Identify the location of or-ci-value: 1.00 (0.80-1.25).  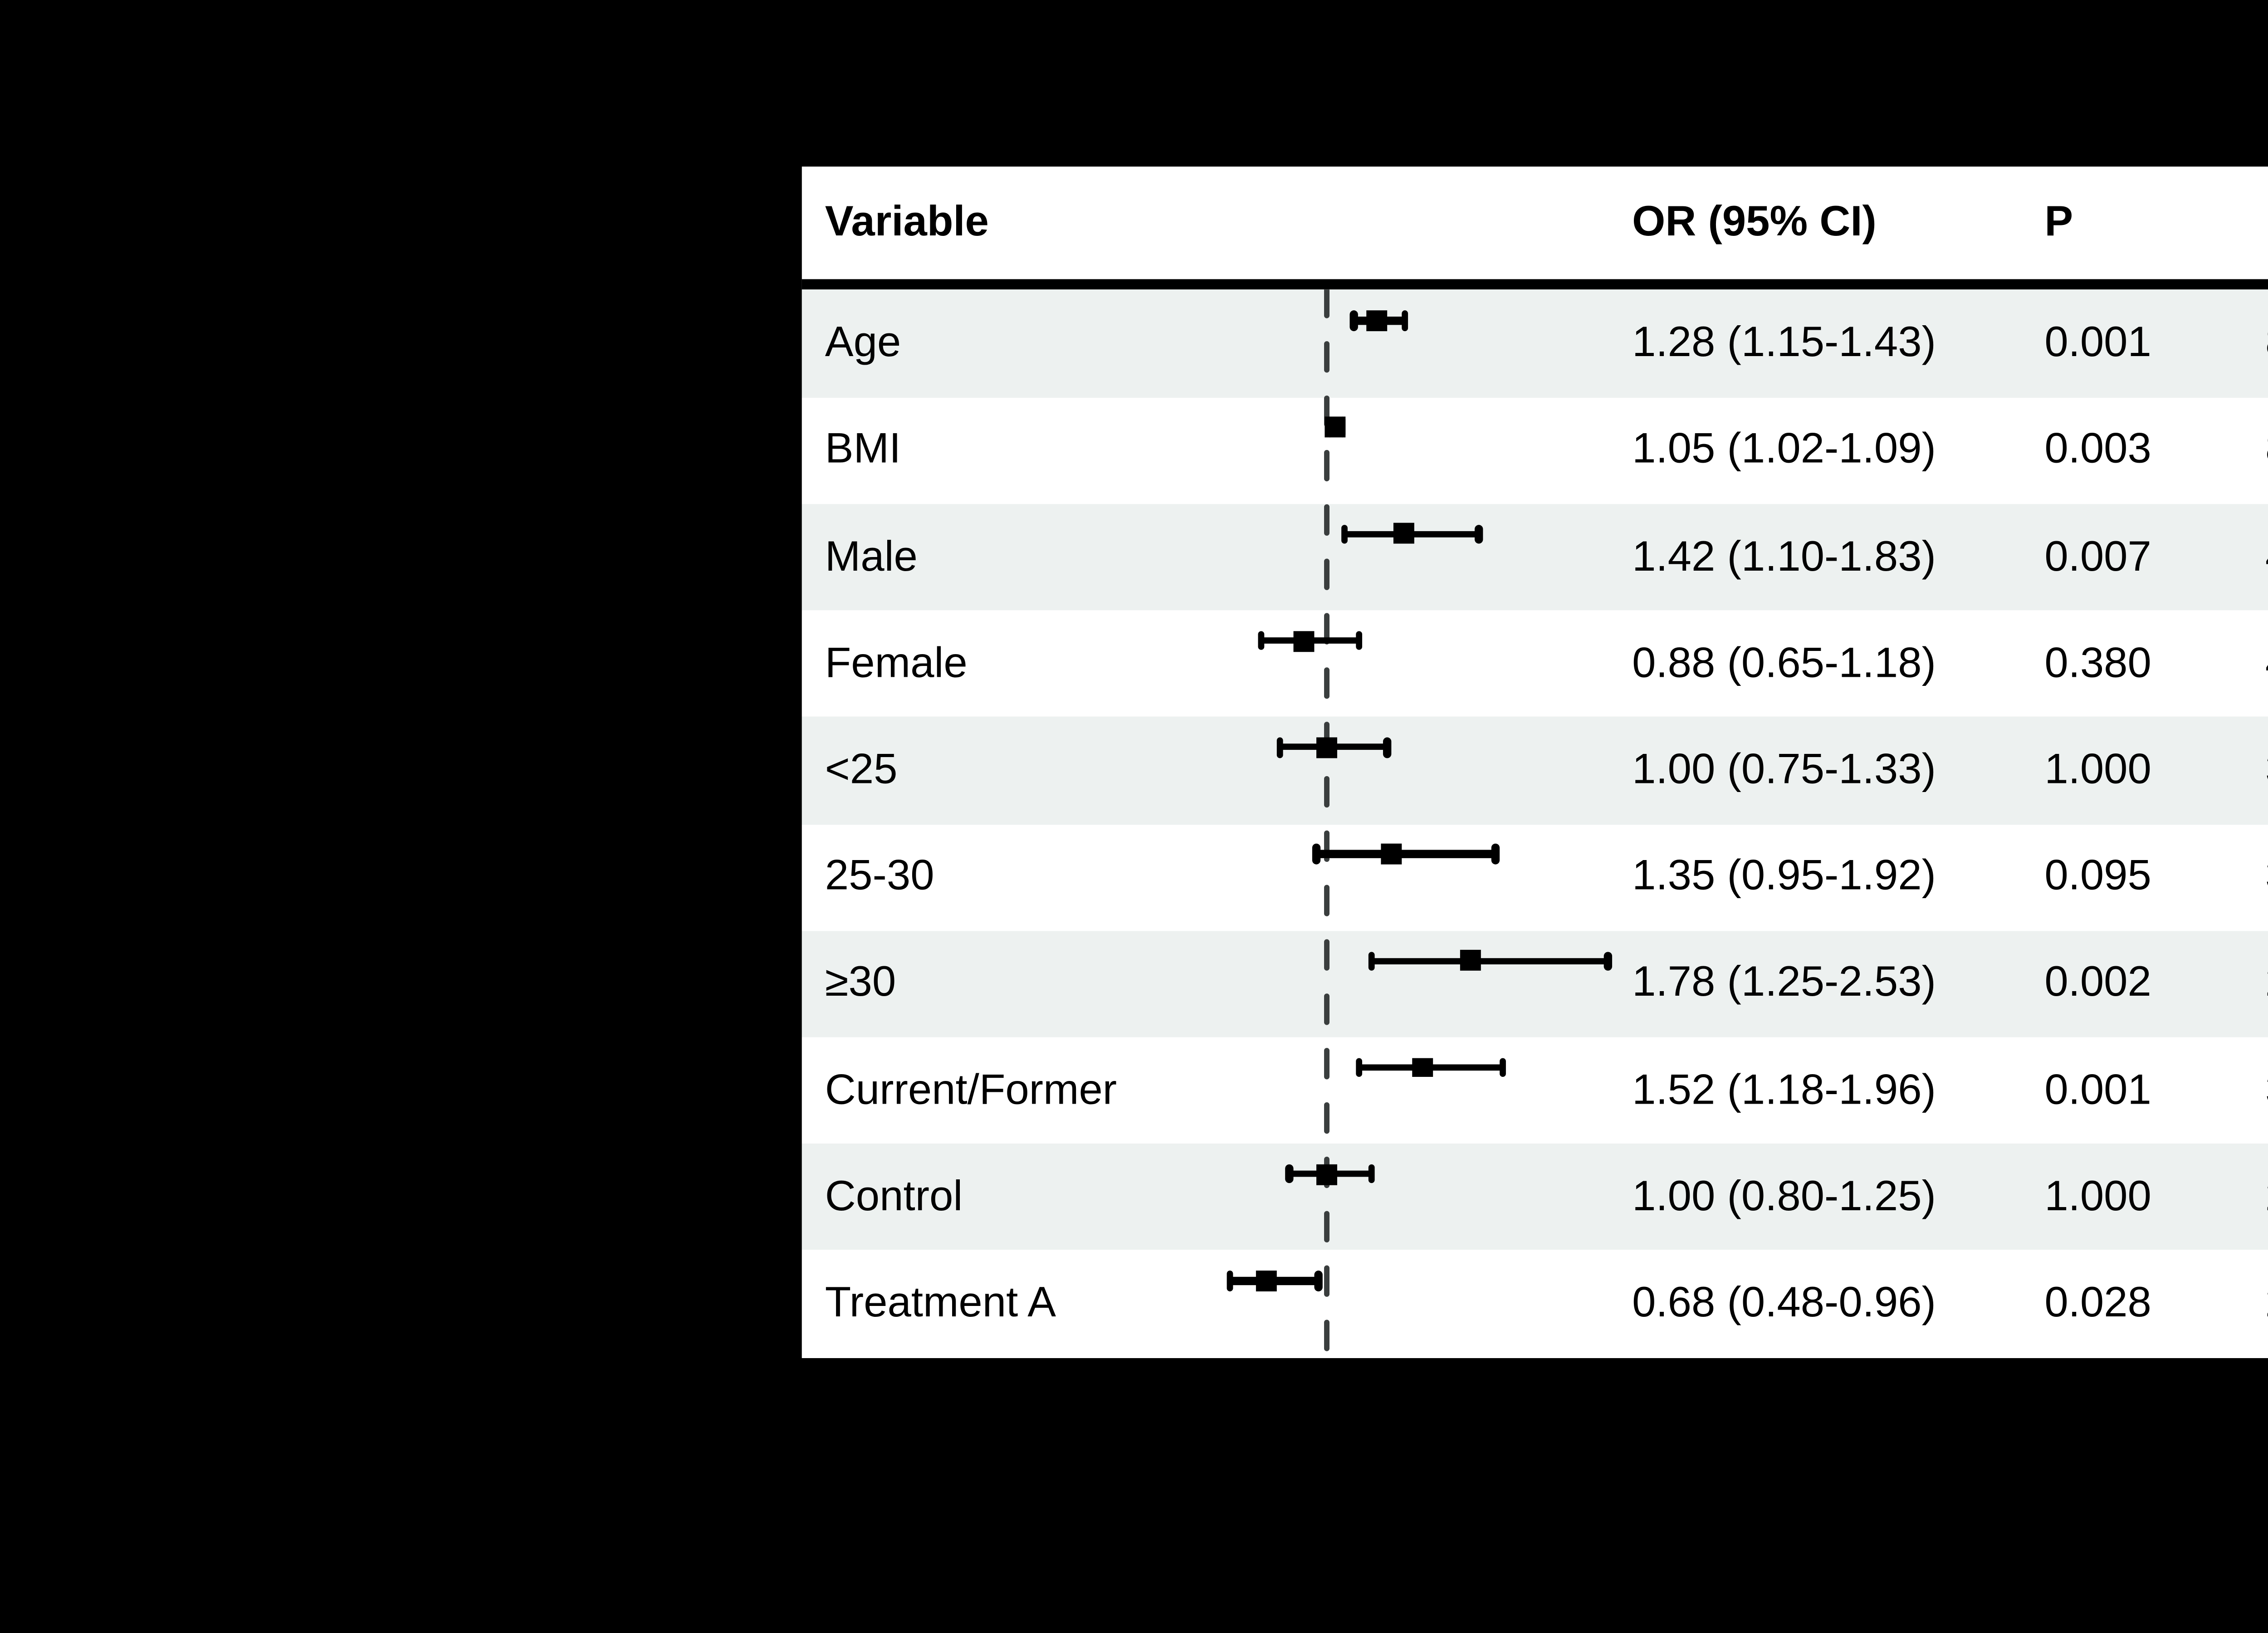
(1784, 1196).